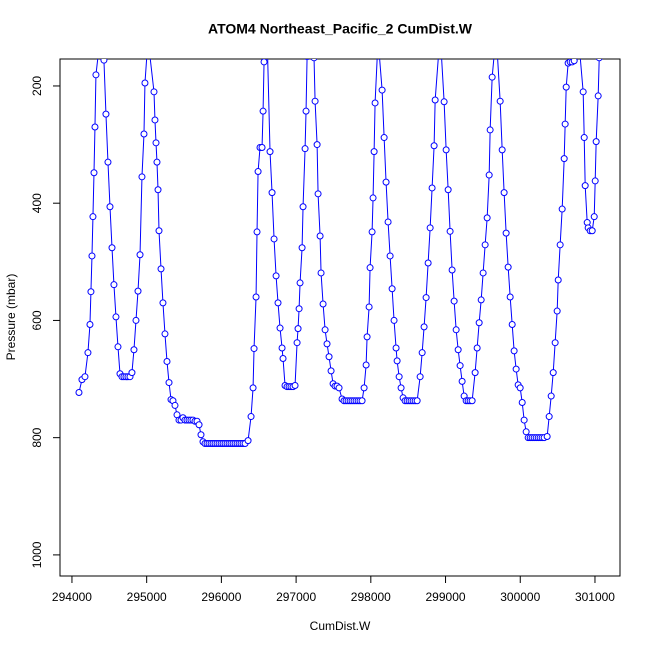  I want to click on x-tick-label: 298000, so click(371, 597).